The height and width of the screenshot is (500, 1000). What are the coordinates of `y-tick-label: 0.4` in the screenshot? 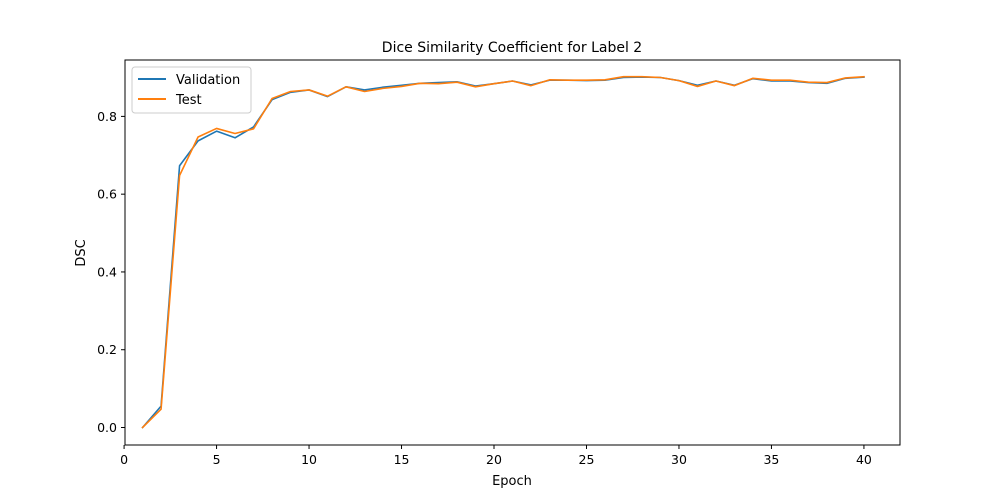 It's located at (107, 271).